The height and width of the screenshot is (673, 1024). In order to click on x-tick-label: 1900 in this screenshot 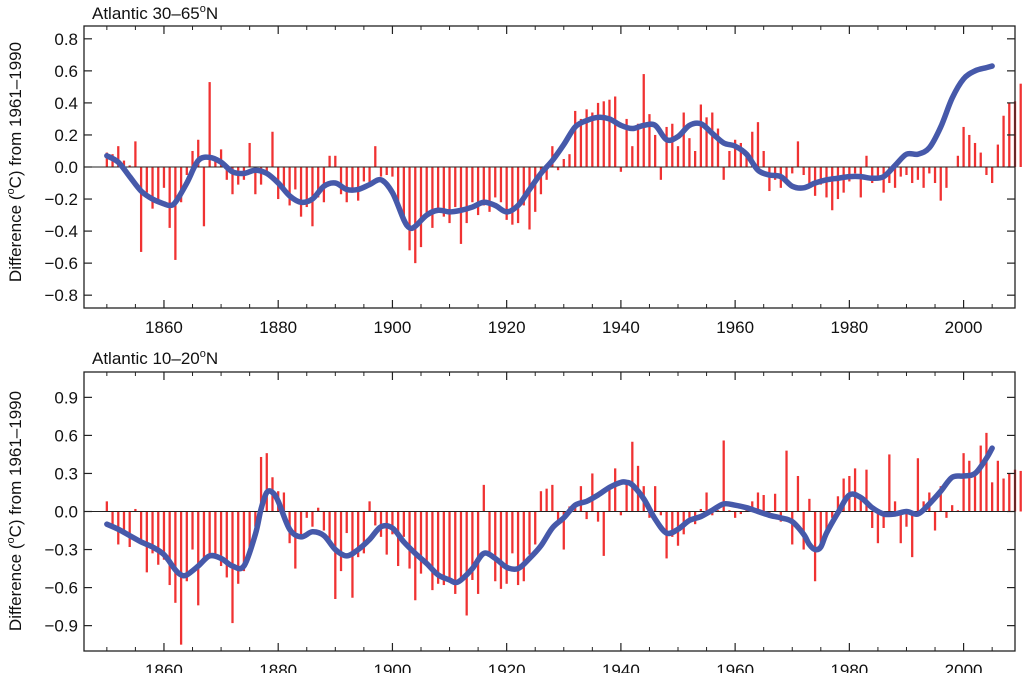, I will do `click(393, 667)`.